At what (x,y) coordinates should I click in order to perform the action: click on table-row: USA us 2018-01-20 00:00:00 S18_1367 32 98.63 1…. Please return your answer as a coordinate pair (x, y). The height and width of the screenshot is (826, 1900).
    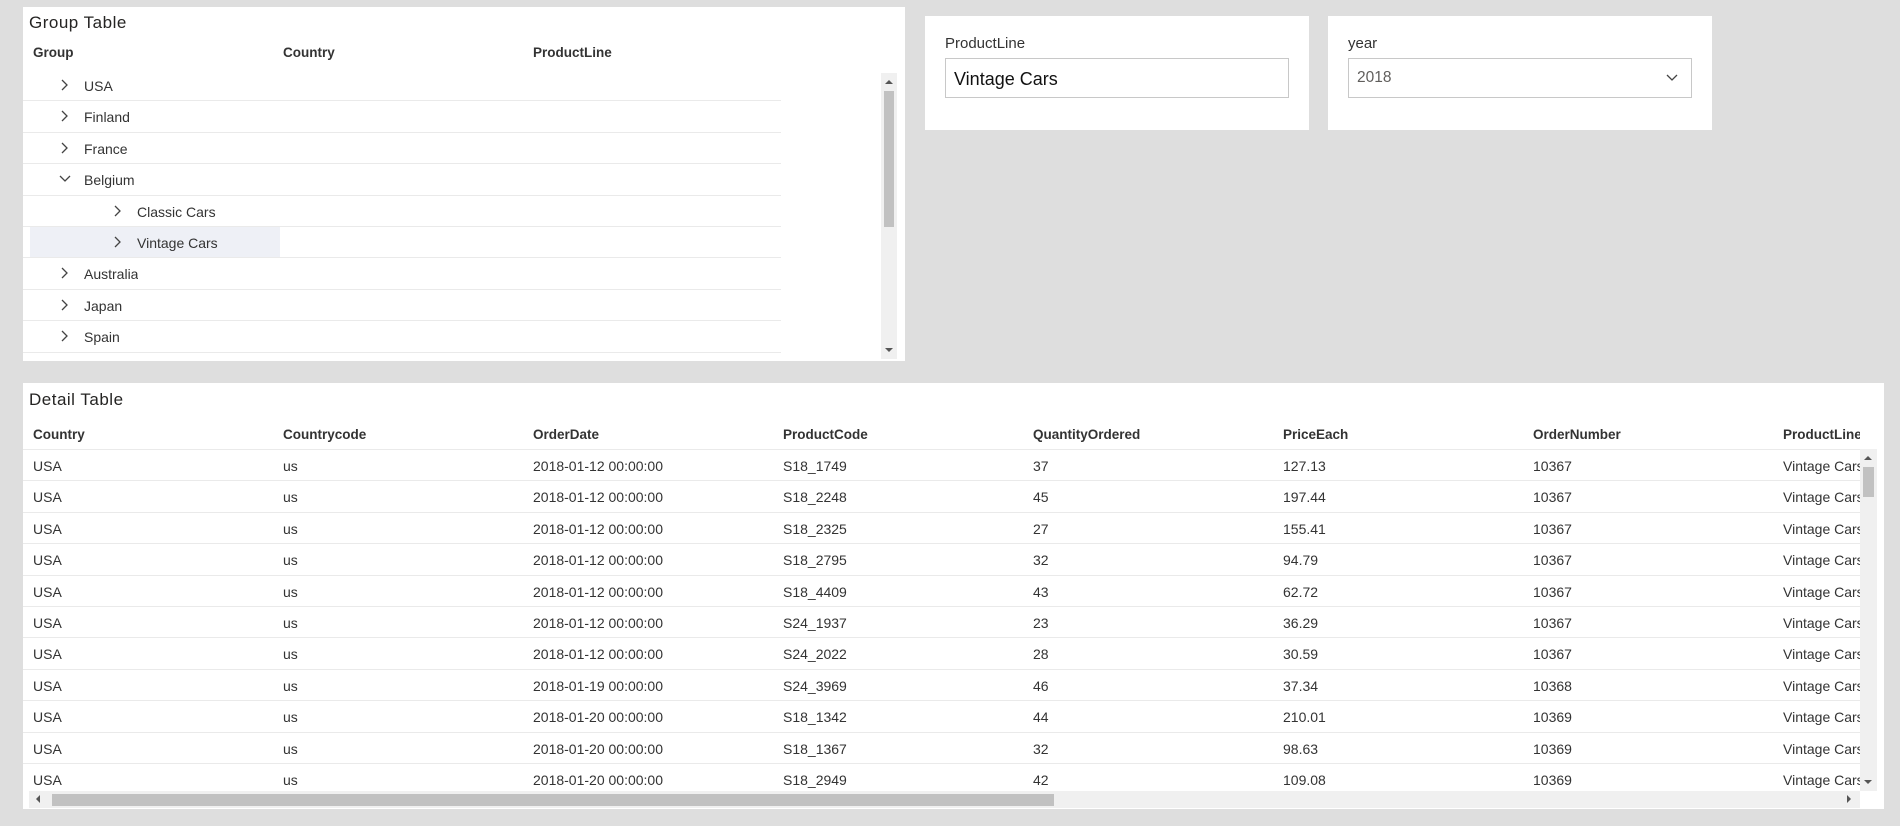
    Looking at the image, I should click on (941, 747).